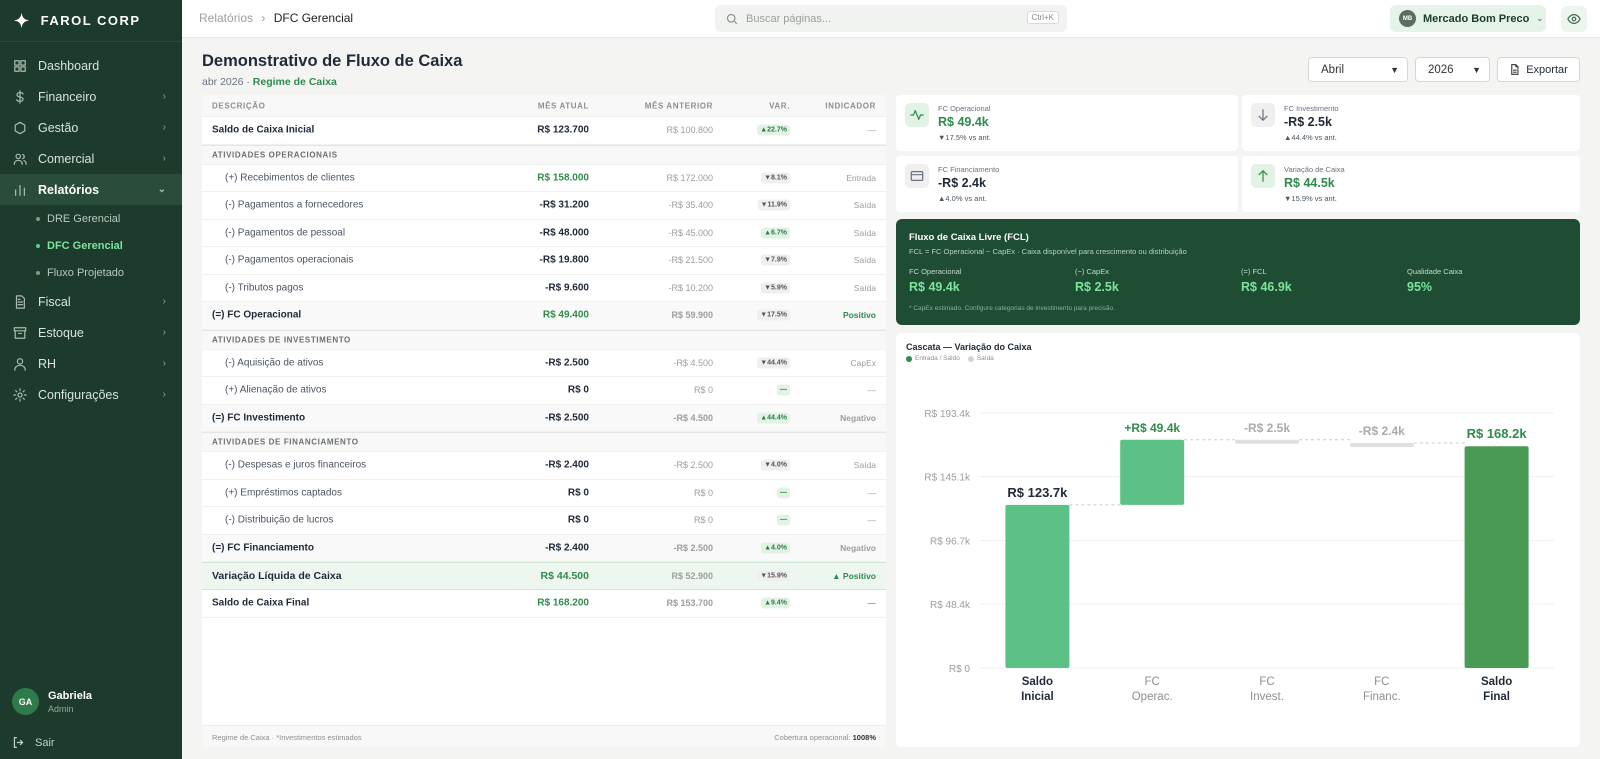 The height and width of the screenshot is (759, 1600). What do you see at coordinates (1267, 428) in the screenshot?
I see `data-label: -R$ 2.5k` at bounding box center [1267, 428].